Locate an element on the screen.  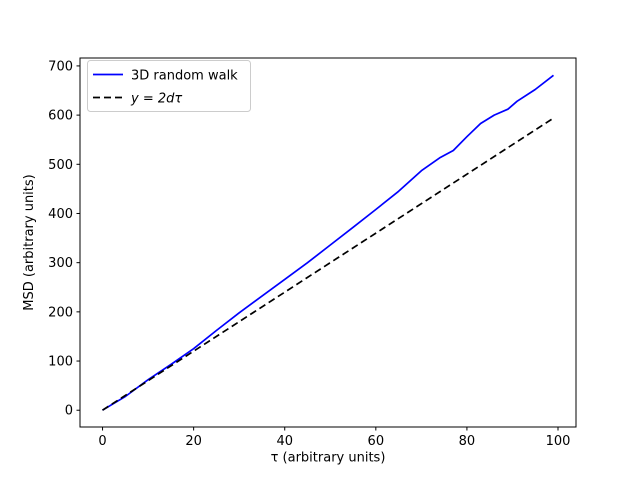
y-tick-label: 100 is located at coordinates (60, 362).